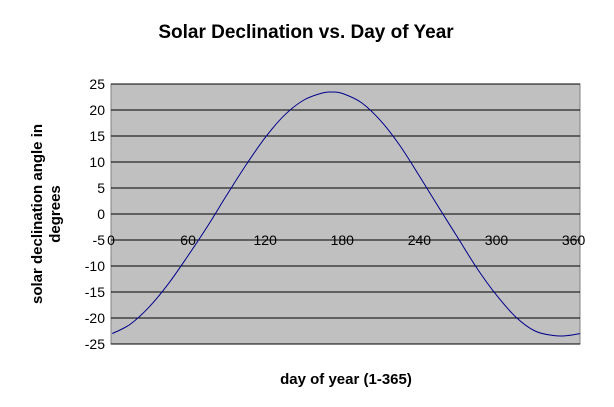 The image size is (614, 407). Describe the element at coordinates (55, 214) in the screenshot. I see `y-axis-title-line-2: degrees` at that location.